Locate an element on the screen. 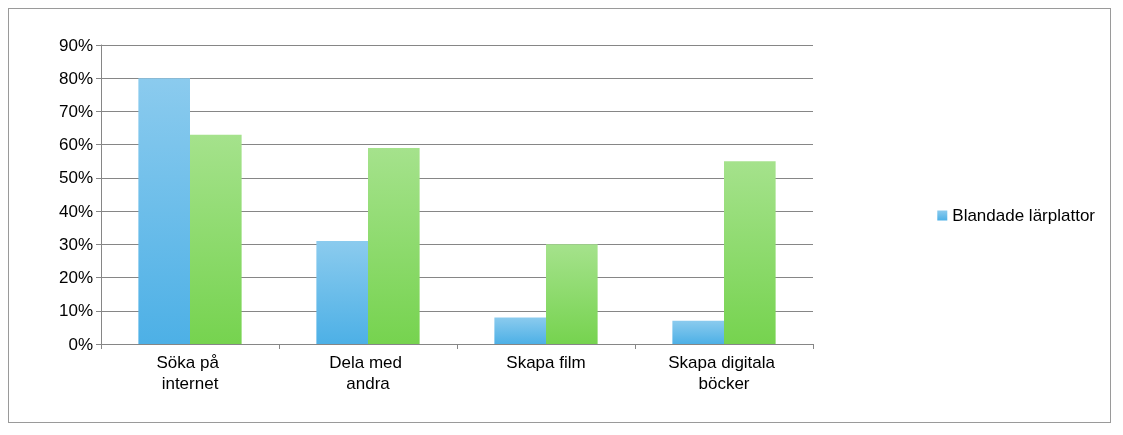 The height and width of the screenshot is (435, 1123). x-tick-label: Söka på internet is located at coordinates (190, 373).